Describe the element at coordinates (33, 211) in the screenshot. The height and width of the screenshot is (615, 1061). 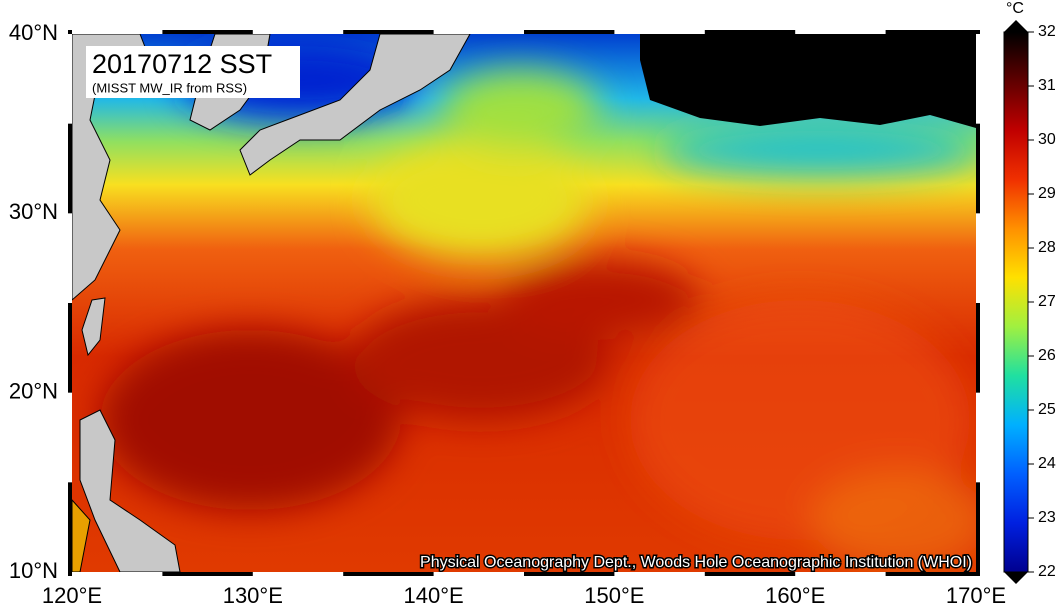
I see `lat-label: 30°N` at that location.